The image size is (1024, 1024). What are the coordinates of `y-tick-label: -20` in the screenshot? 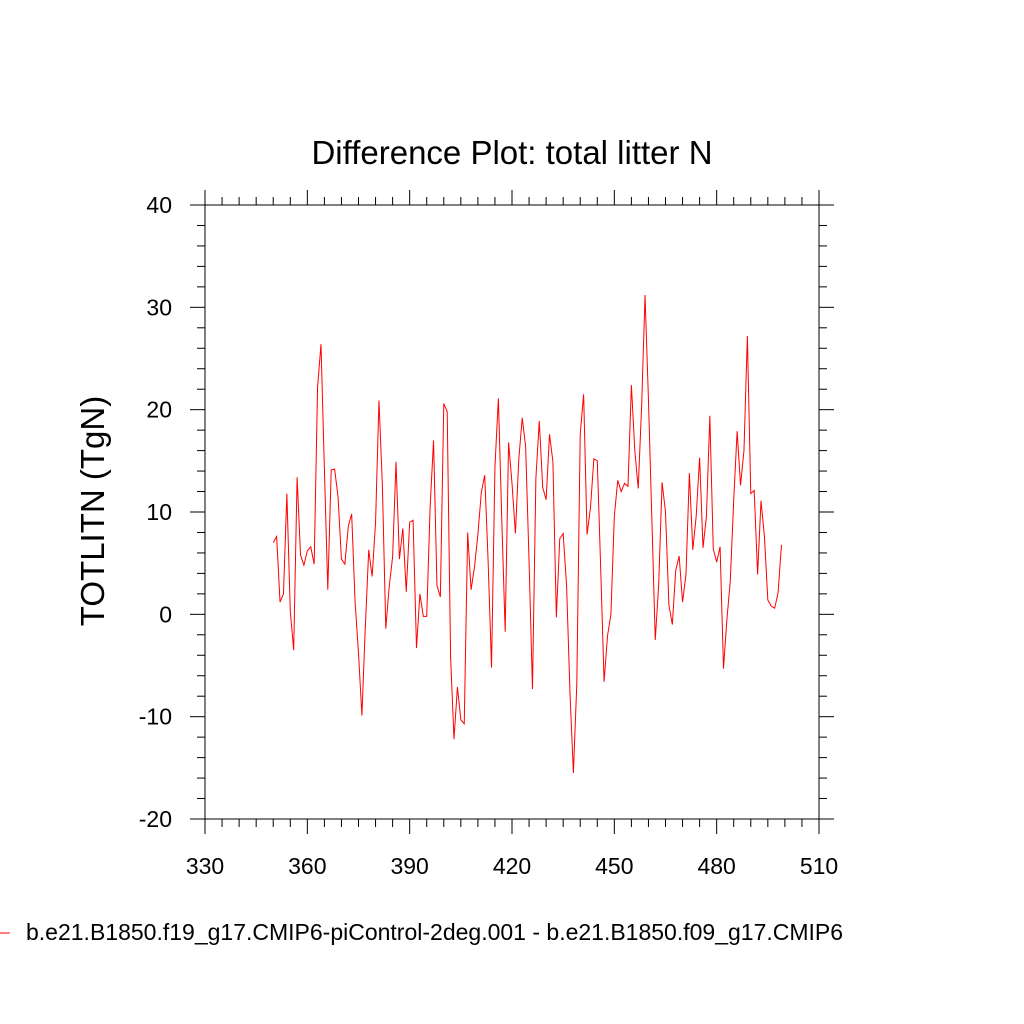 It's located at (155, 819).